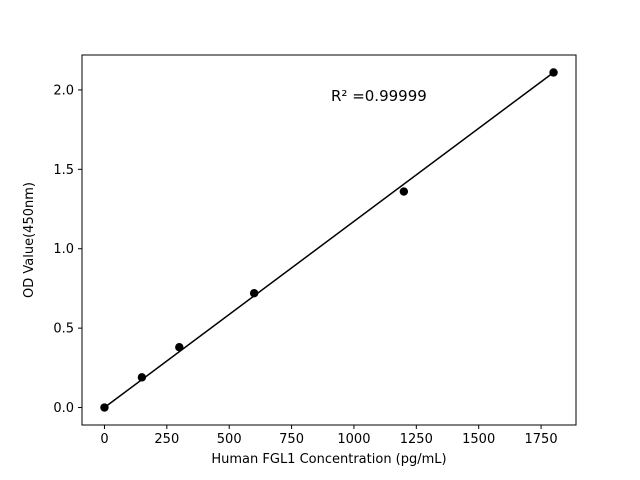  Describe the element at coordinates (29, 240) in the screenshot. I see `y-axis-label: OD Value(450nm)` at that location.